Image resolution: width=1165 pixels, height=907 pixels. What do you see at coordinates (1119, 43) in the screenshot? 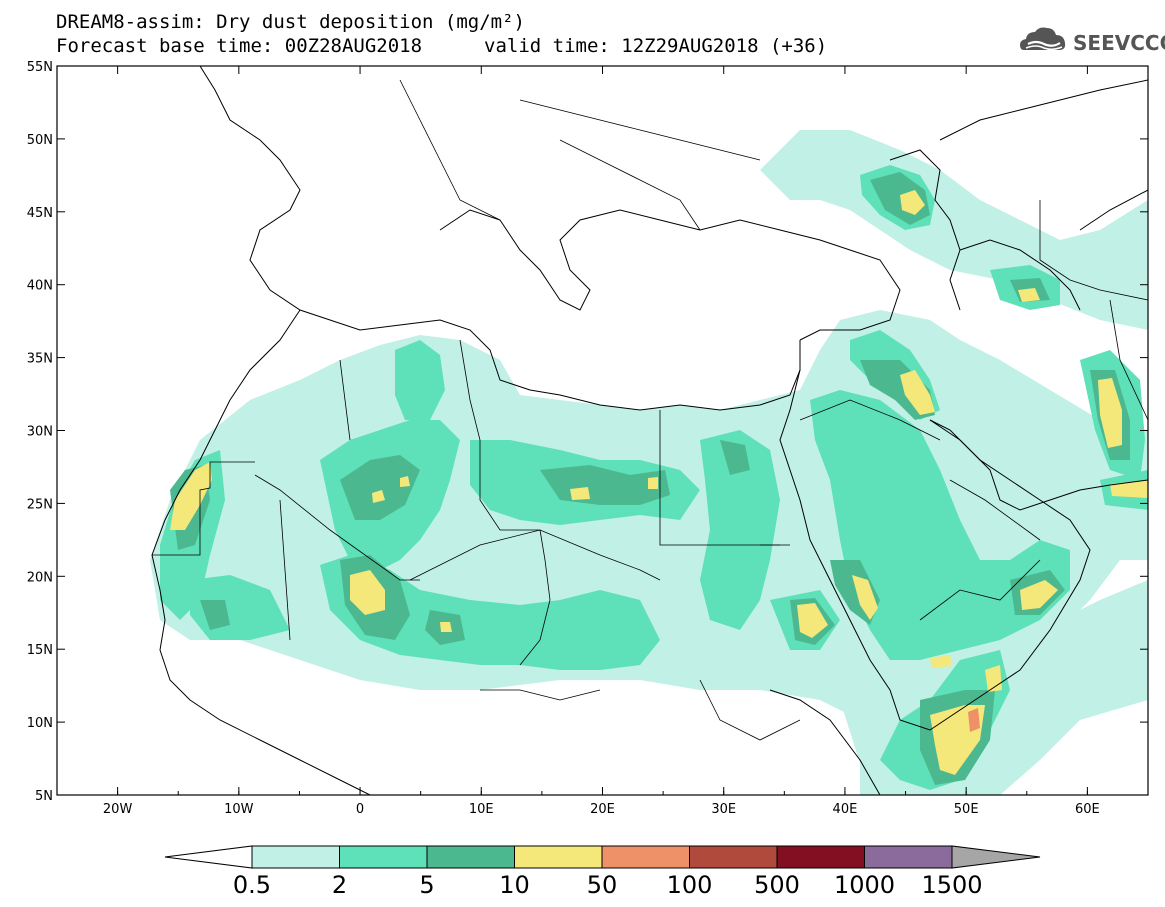
I see `logo-text: SEEVCCC` at bounding box center [1119, 43].